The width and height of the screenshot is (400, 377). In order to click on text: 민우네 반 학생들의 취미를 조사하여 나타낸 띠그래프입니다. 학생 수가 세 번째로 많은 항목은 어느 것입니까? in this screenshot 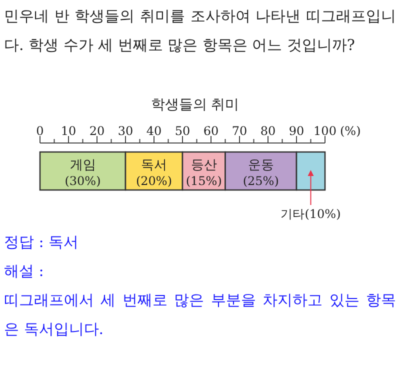, I will do `click(200, 31)`.